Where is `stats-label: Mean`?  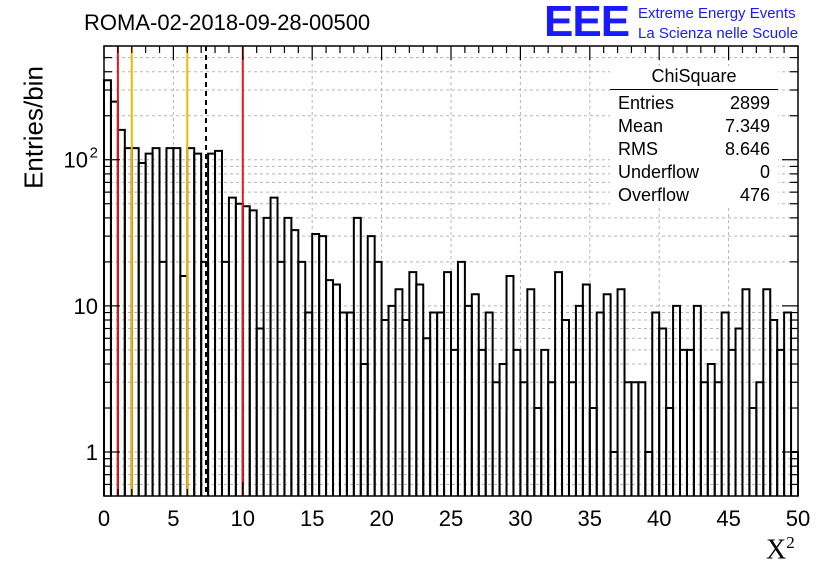 stats-label: Mean is located at coordinates (641, 126).